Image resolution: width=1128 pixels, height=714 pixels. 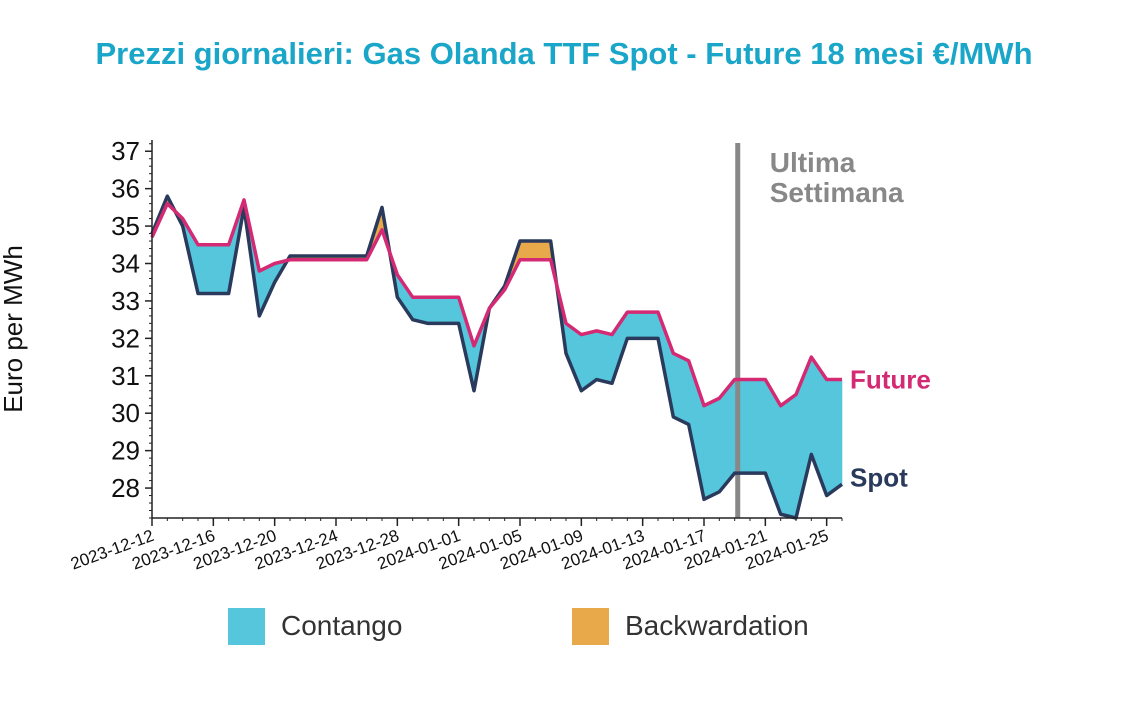 What do you see at coordinates (125, 301) in the screenshot?
I see `y-tick-label: 33` at bounding box center [125, 301].